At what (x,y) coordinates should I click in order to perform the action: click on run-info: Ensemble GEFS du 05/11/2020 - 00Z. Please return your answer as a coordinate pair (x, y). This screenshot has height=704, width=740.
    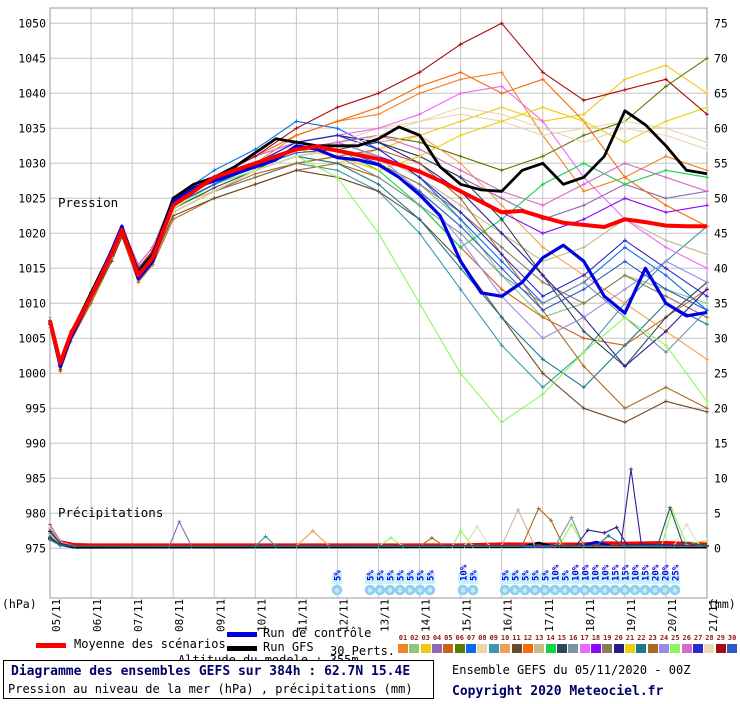
    Looking at the image, I should click on (571, 670).